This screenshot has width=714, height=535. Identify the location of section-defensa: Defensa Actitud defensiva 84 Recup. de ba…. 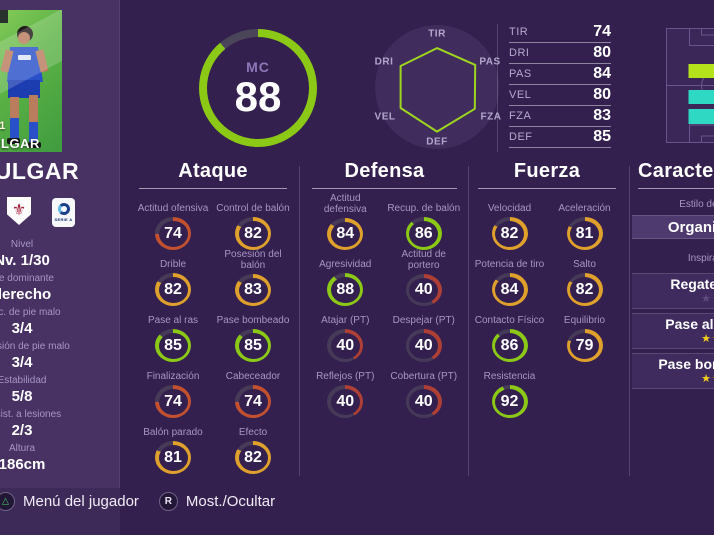
(384, 289).